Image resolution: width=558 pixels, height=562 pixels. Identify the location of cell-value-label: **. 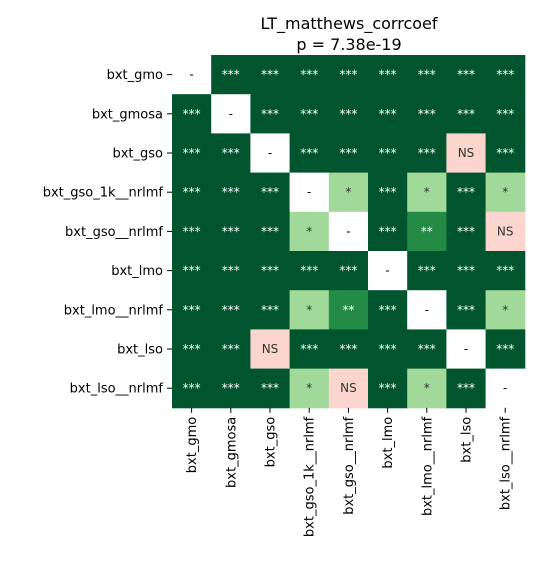
(348, 310).